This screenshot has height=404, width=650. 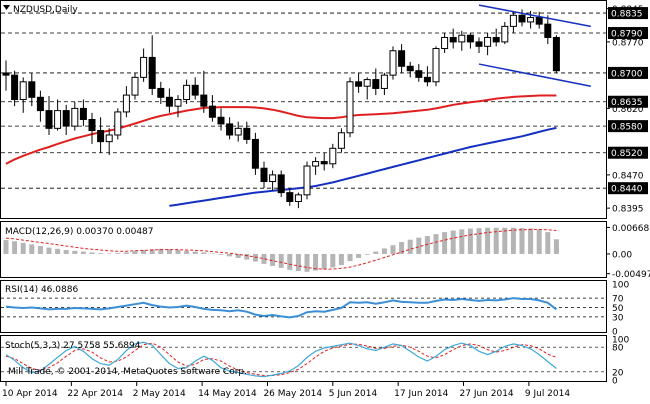 What do you see at coordinates (631, 275) in the screenshot?
I see `macd-tick-label: -0.00497` at bounding box center [631, 275].